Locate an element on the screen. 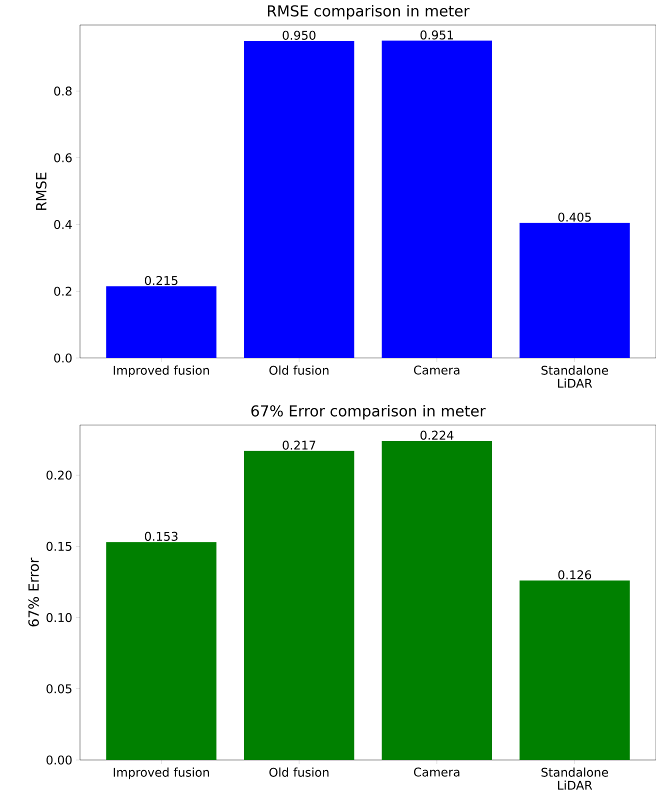  data-label: 0.126 is located at coordinates (575, 575).